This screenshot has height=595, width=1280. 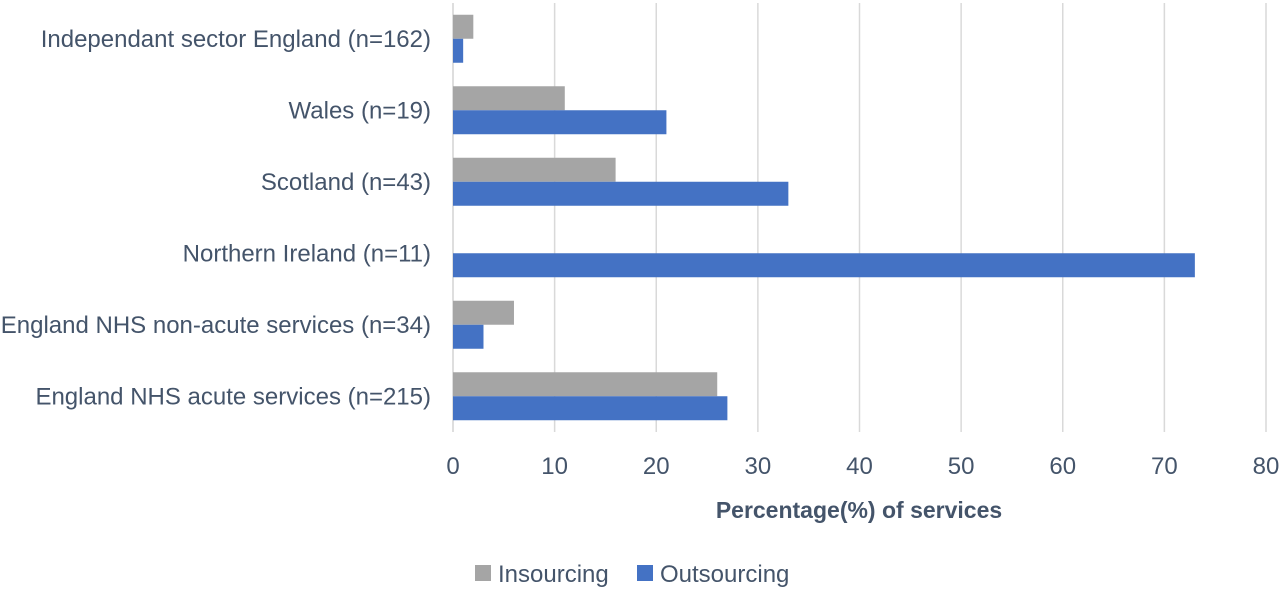 What do you see at coordinates (1062, 466) in the screenshot?
I see `x-tick-label: 60` at bounding box center [1062, 466].